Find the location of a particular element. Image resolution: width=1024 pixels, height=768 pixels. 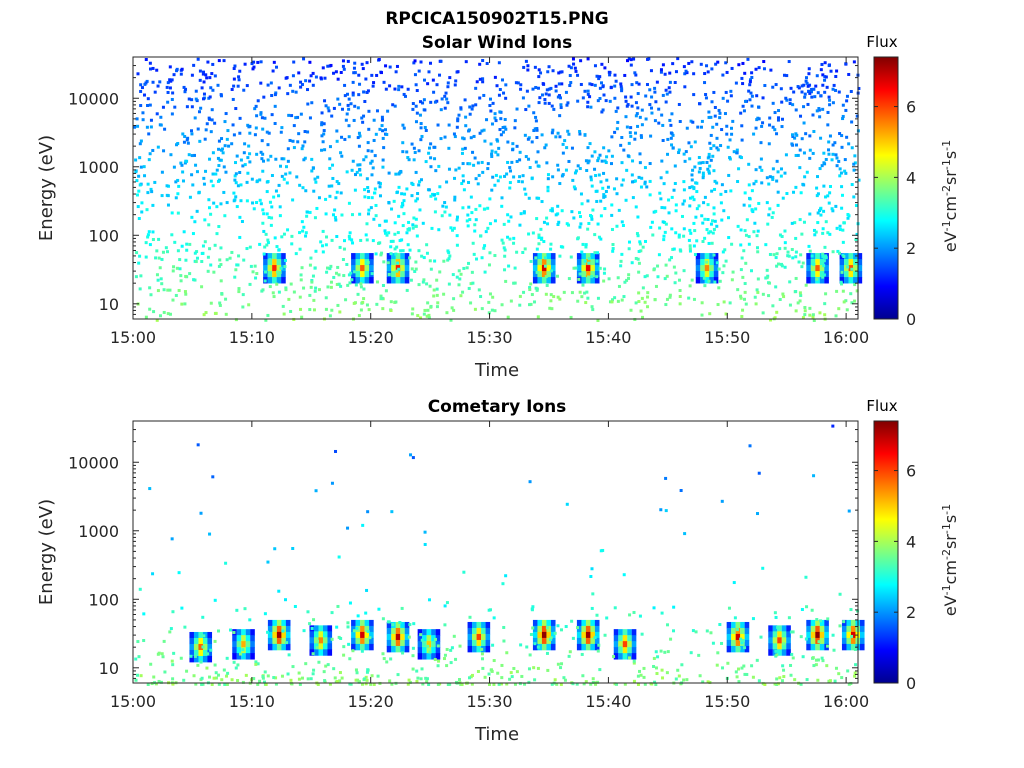

figure-title: RPCICA150902T15.PNG is located at coordinates (496, 19).